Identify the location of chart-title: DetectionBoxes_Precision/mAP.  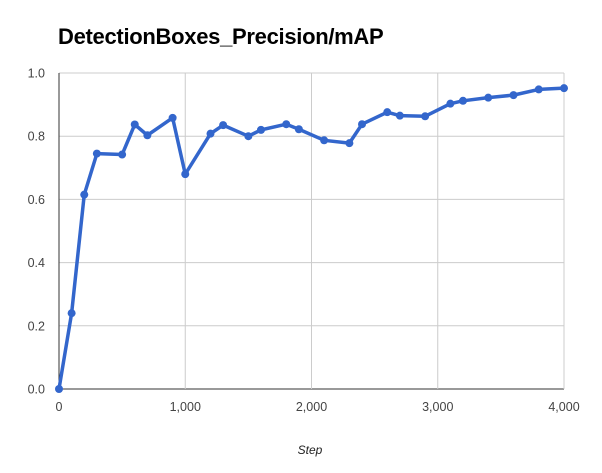
(221, 36).